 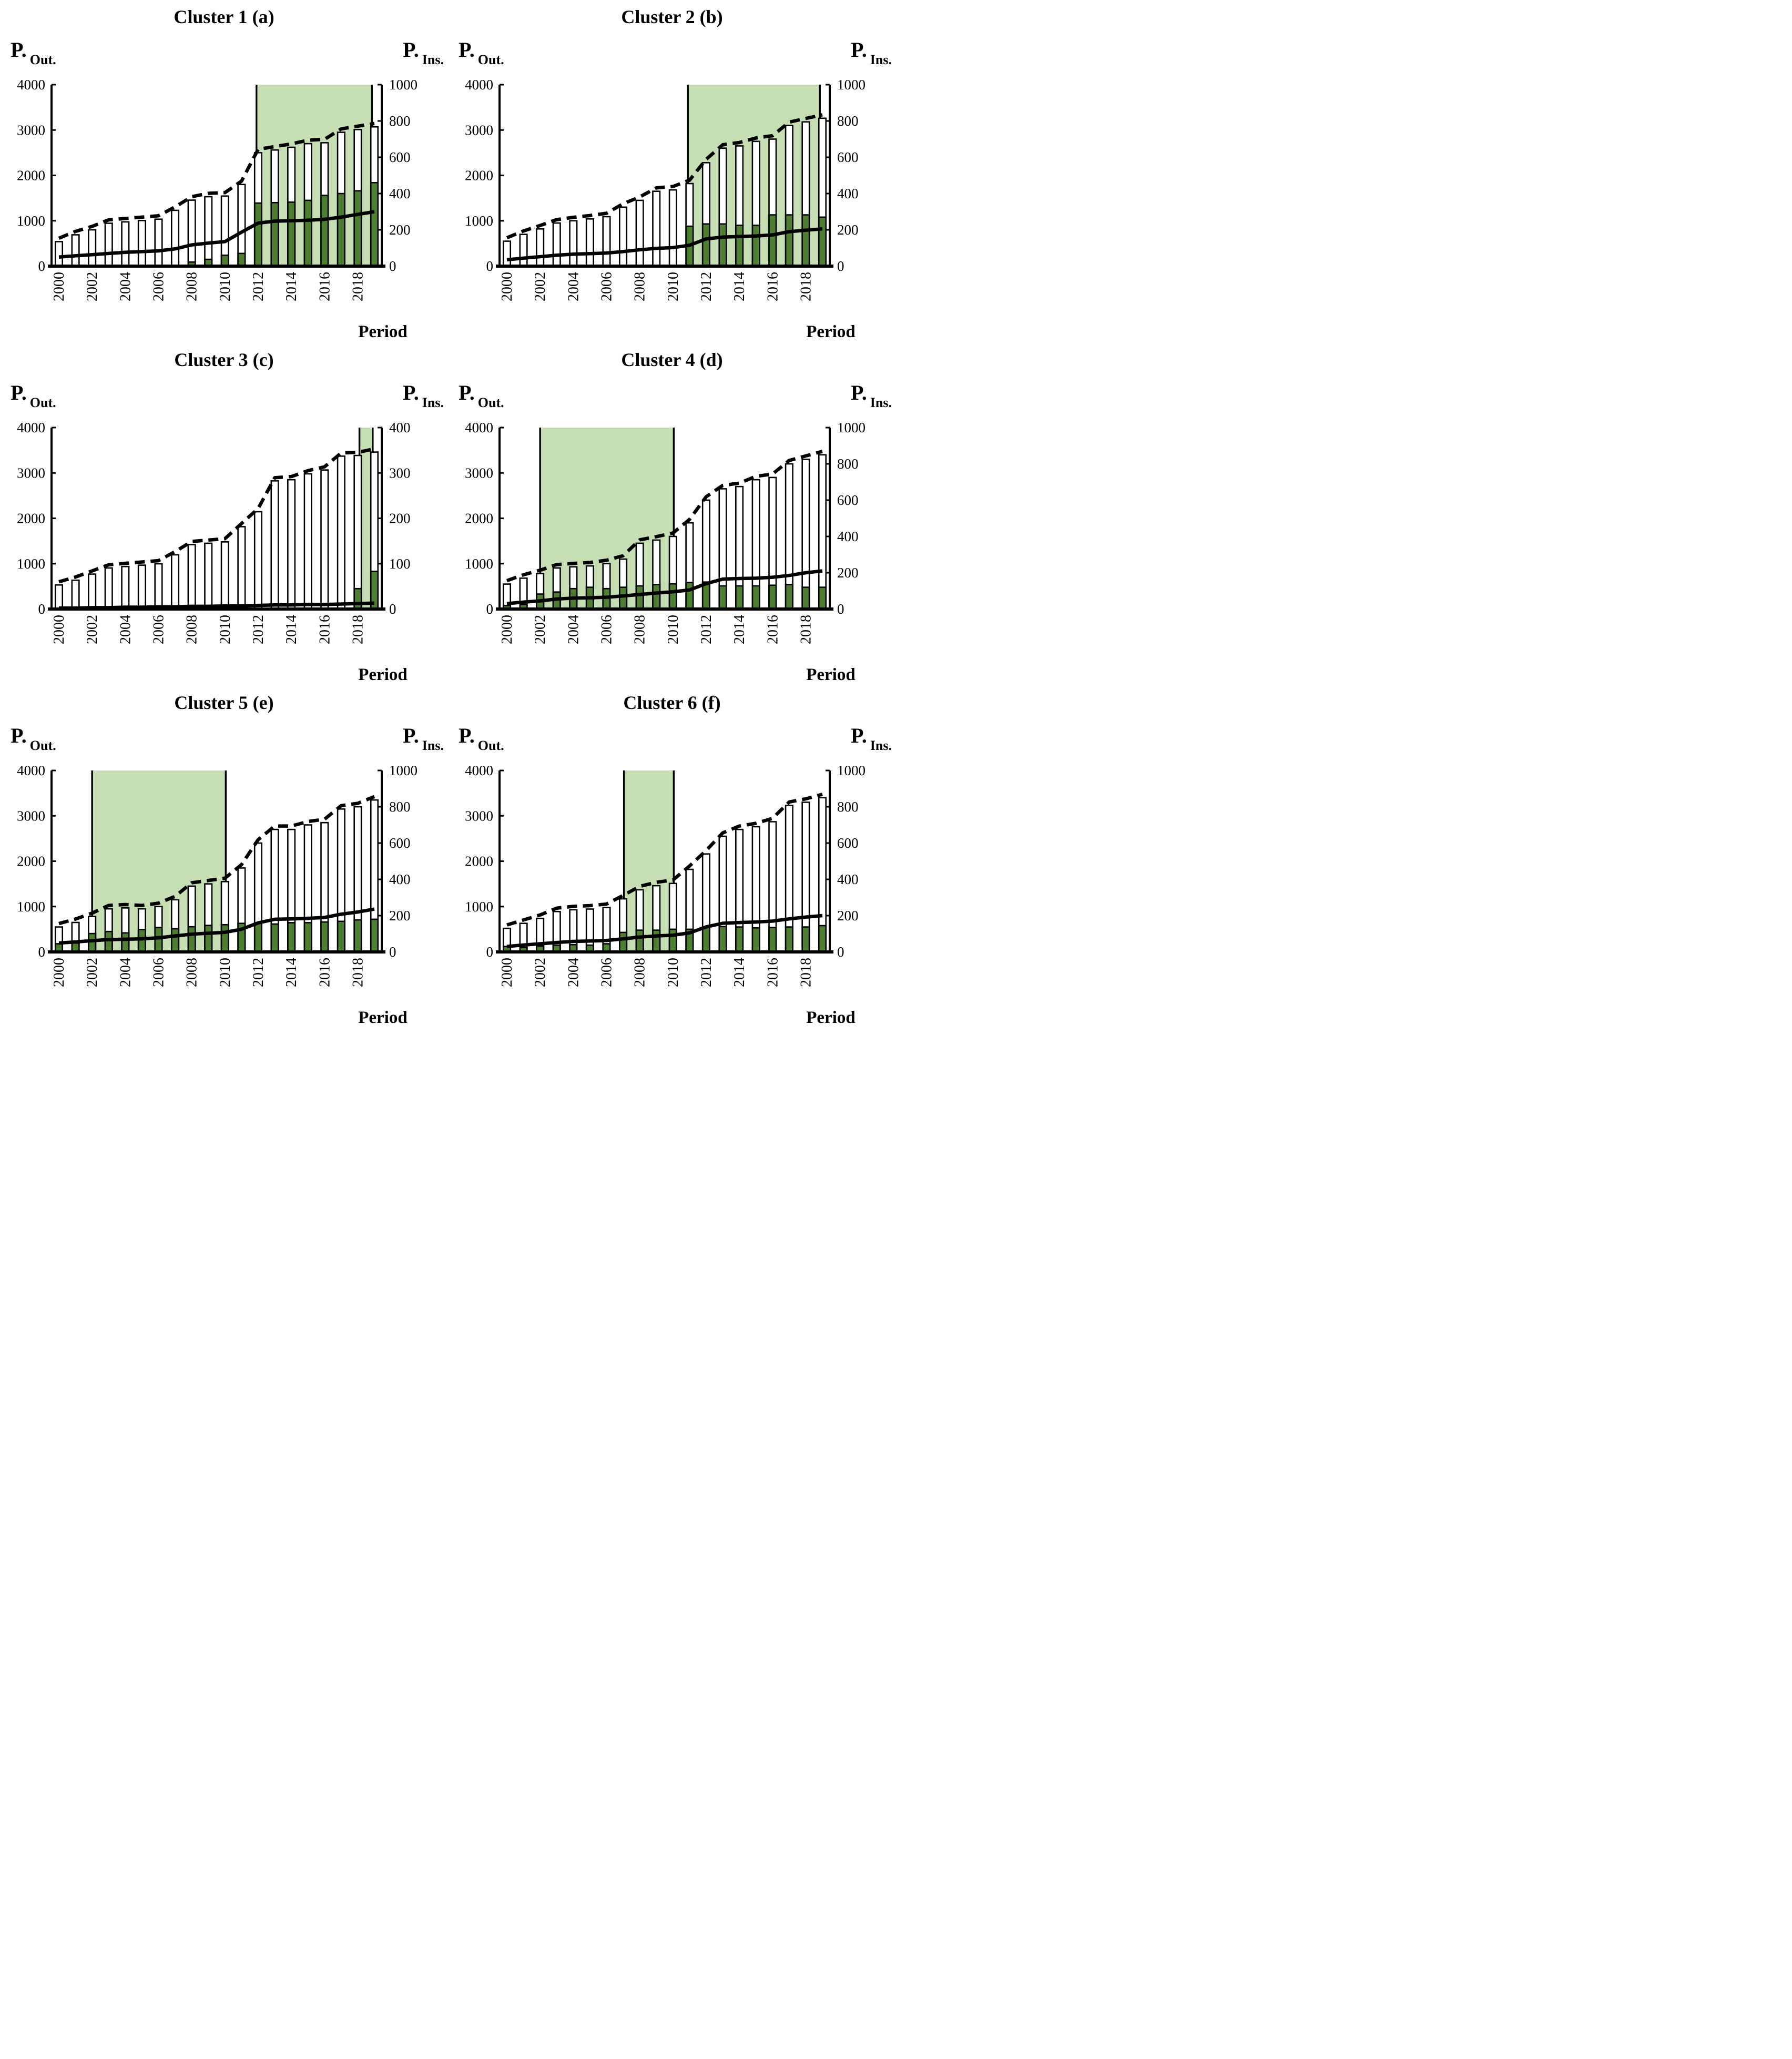 I want to click on right-tick-label: 800, so click(x=848, y=807).